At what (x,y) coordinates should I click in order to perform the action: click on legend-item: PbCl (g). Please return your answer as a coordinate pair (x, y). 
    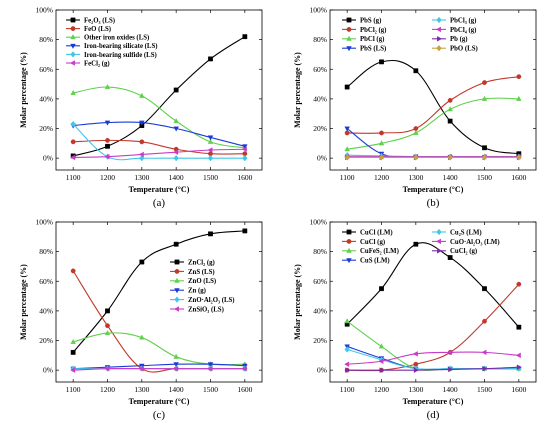
    Looking at the image, I should click on (363, 39).